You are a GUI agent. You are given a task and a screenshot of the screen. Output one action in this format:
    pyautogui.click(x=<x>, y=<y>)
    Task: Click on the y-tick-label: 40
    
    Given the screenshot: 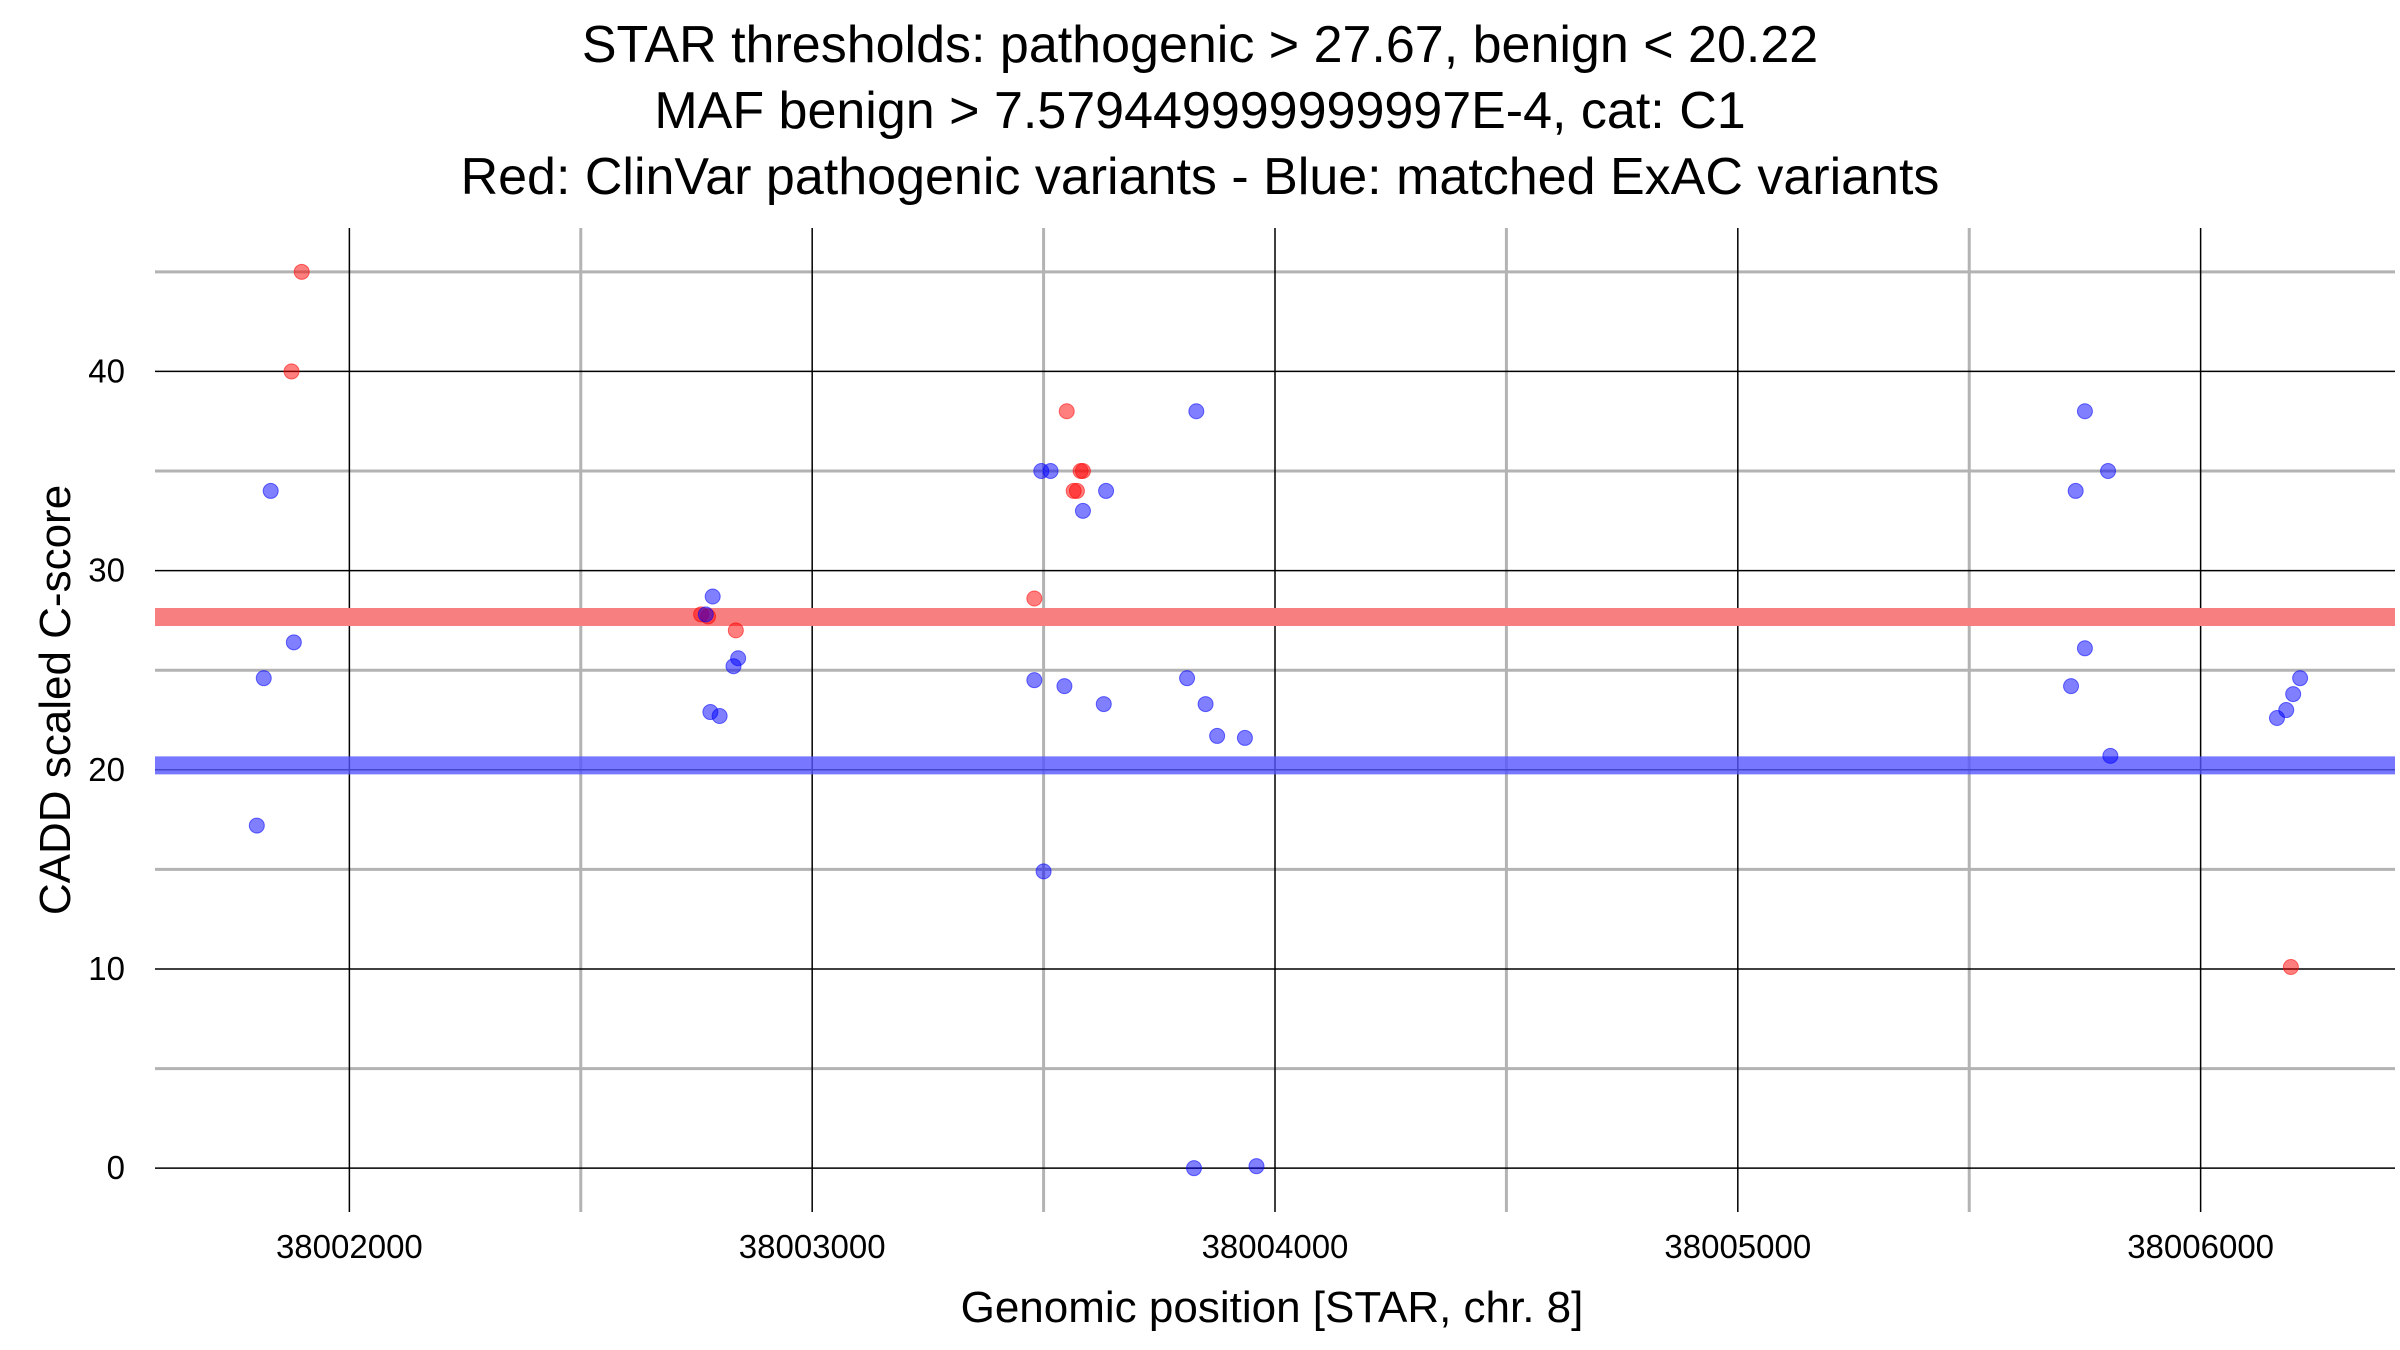 What is the action you would take?
    pyautogui.click(x=106, y=370)
    